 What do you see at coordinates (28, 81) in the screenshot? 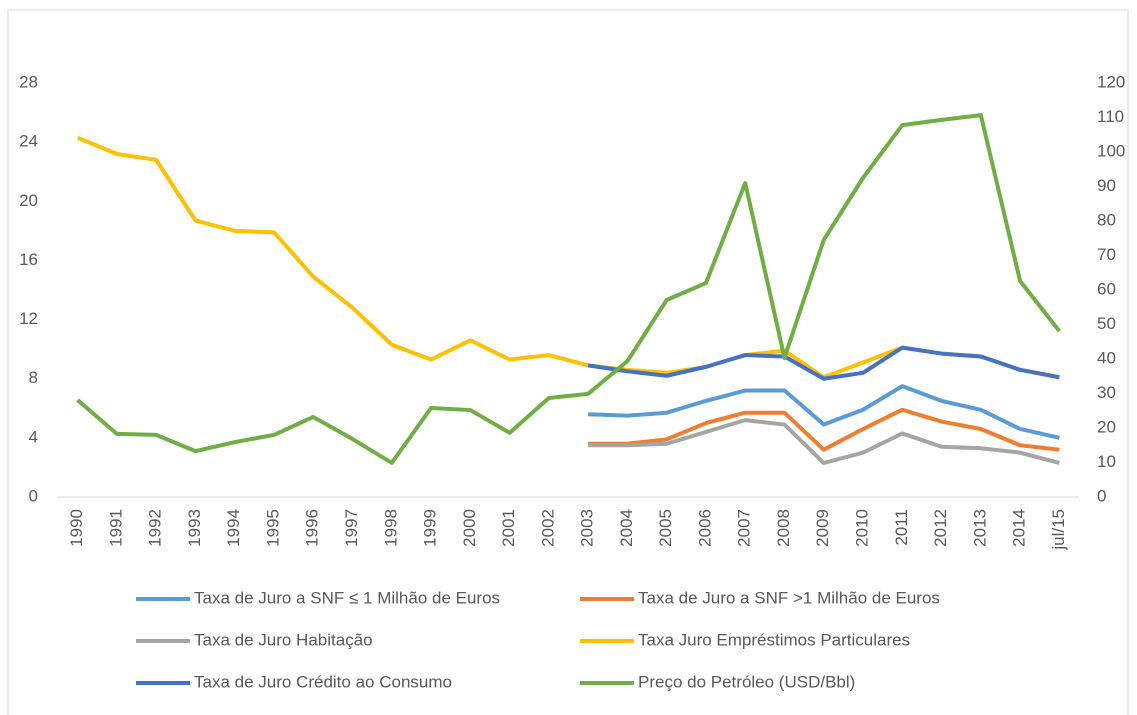
I see `y-tick-label: 28` at bounding box center [28, 81].